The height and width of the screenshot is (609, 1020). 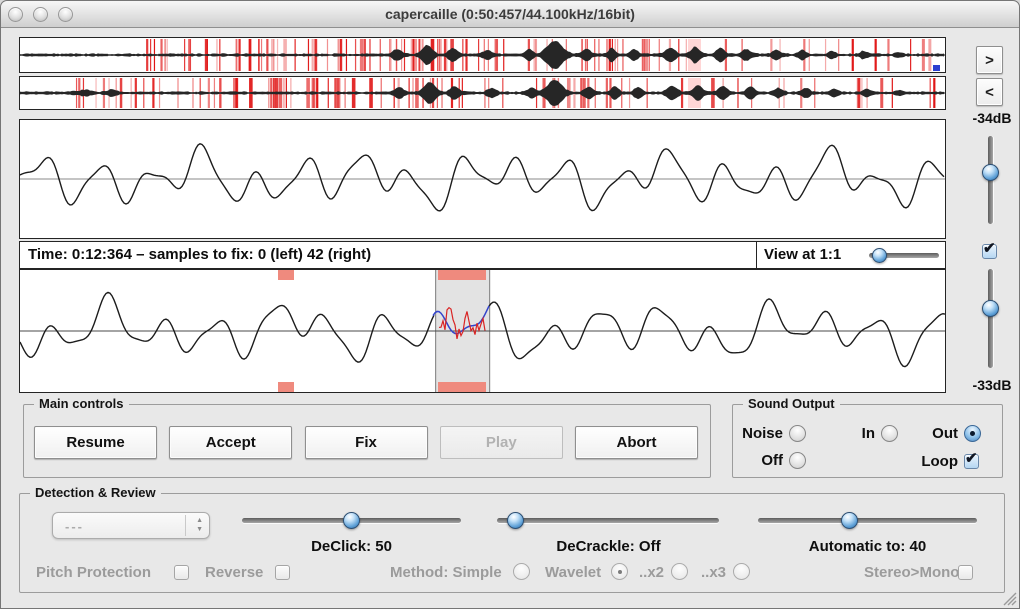 I want to click on title-bar: capercaille (0:50:457/44.100kHz/16bit), so click(x=510, y=14).